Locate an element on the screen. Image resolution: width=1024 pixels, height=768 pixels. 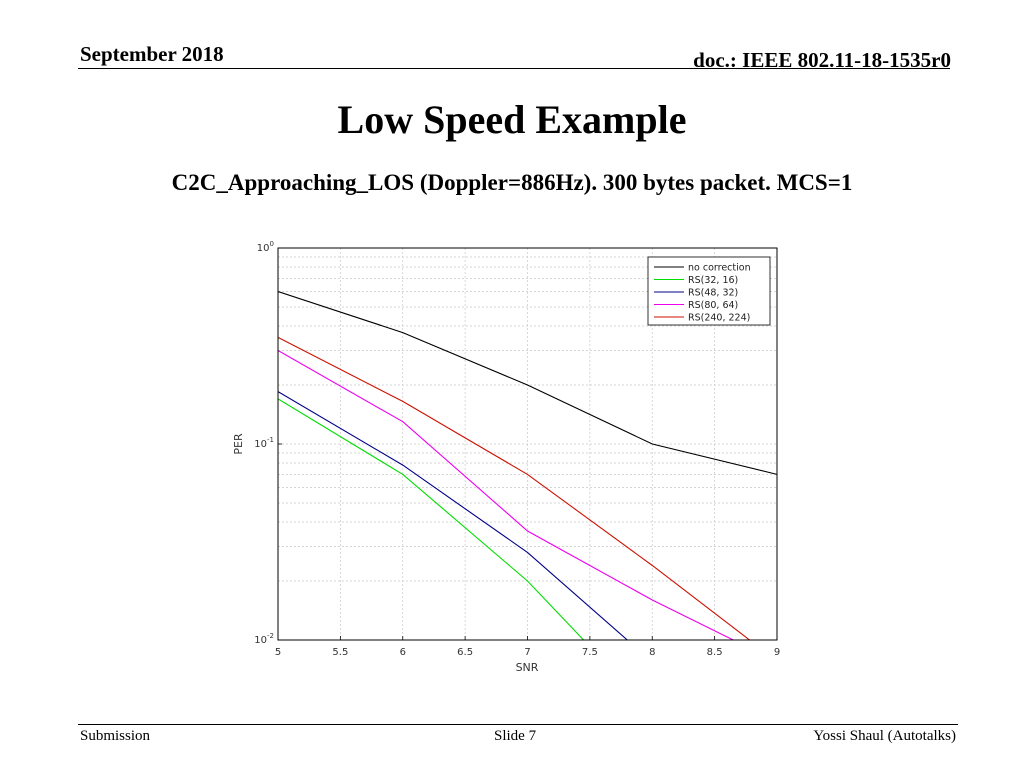
footer-author: Yossi Shaul (Autotalks) is located at coordinates (884, 736).